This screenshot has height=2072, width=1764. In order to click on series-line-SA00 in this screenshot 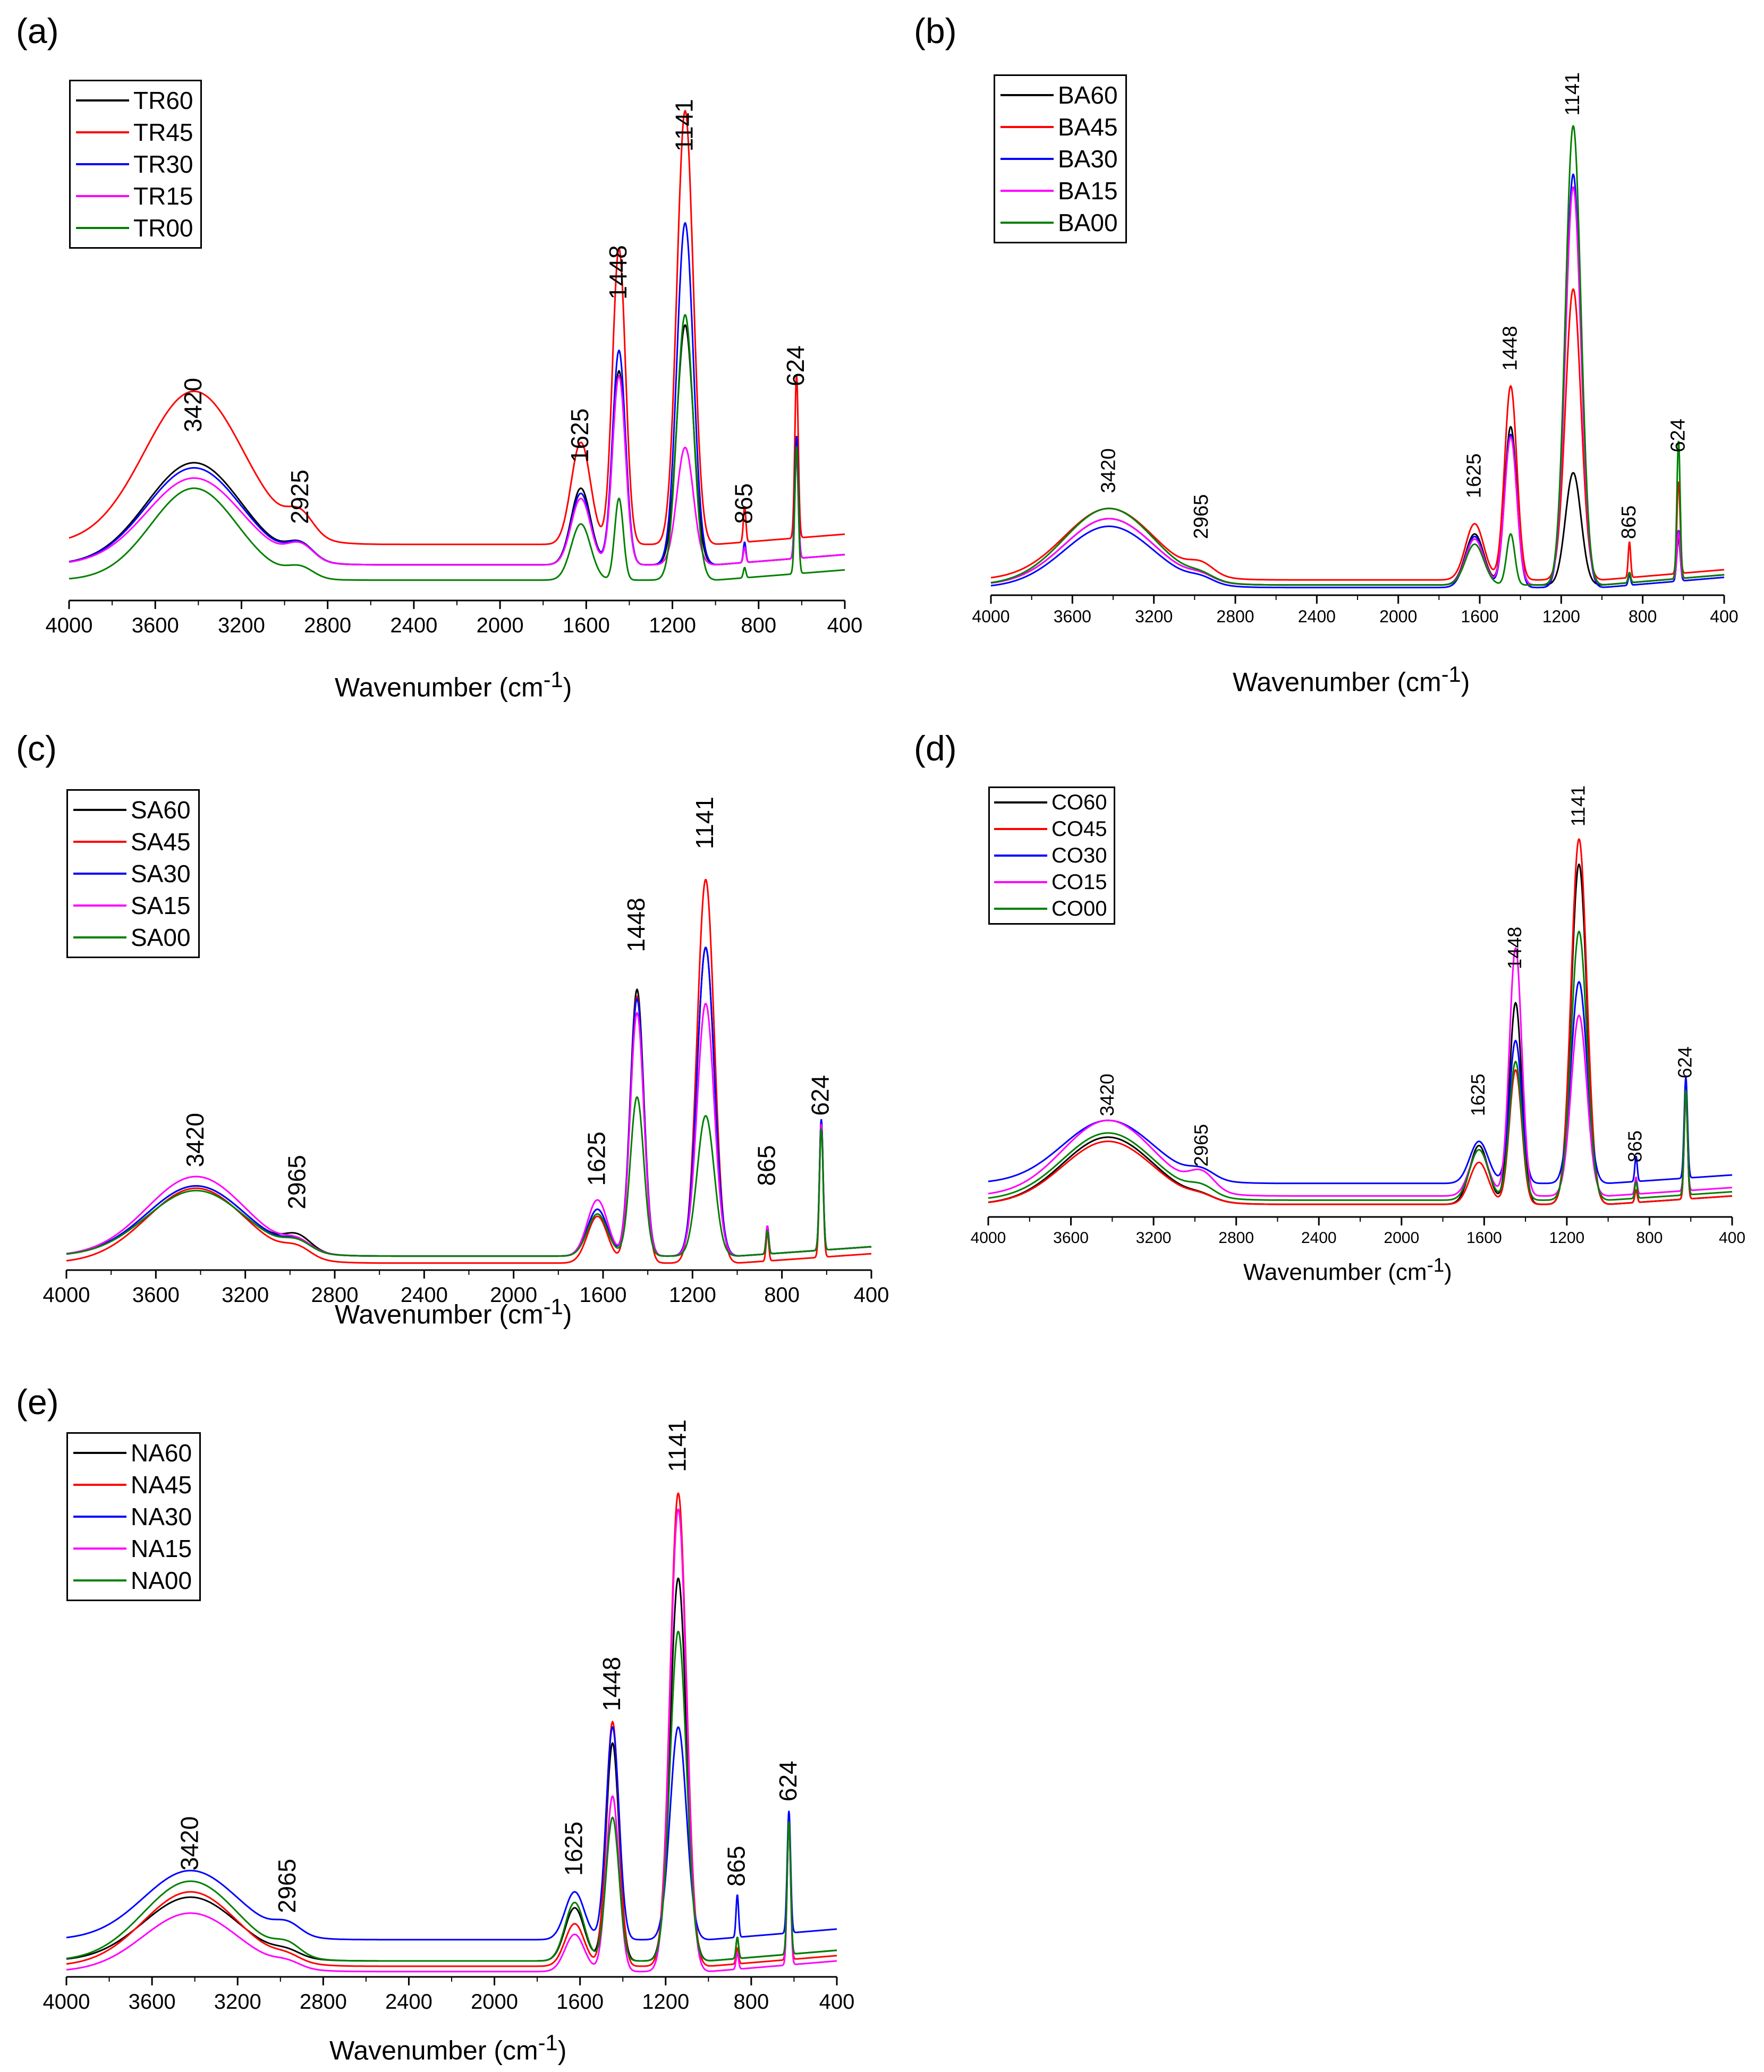, I will do `click(469, 1176)`.